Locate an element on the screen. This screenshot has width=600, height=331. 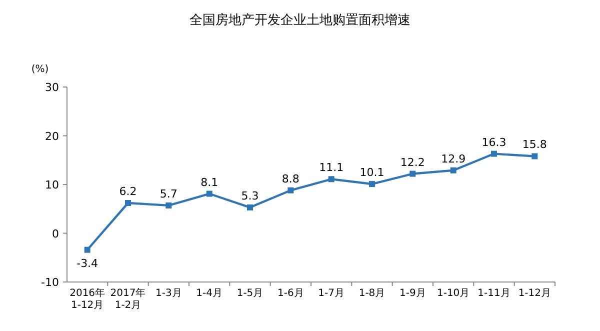
x-tick-label: 2017年 1-2月 is located at coordinates (128, 299).